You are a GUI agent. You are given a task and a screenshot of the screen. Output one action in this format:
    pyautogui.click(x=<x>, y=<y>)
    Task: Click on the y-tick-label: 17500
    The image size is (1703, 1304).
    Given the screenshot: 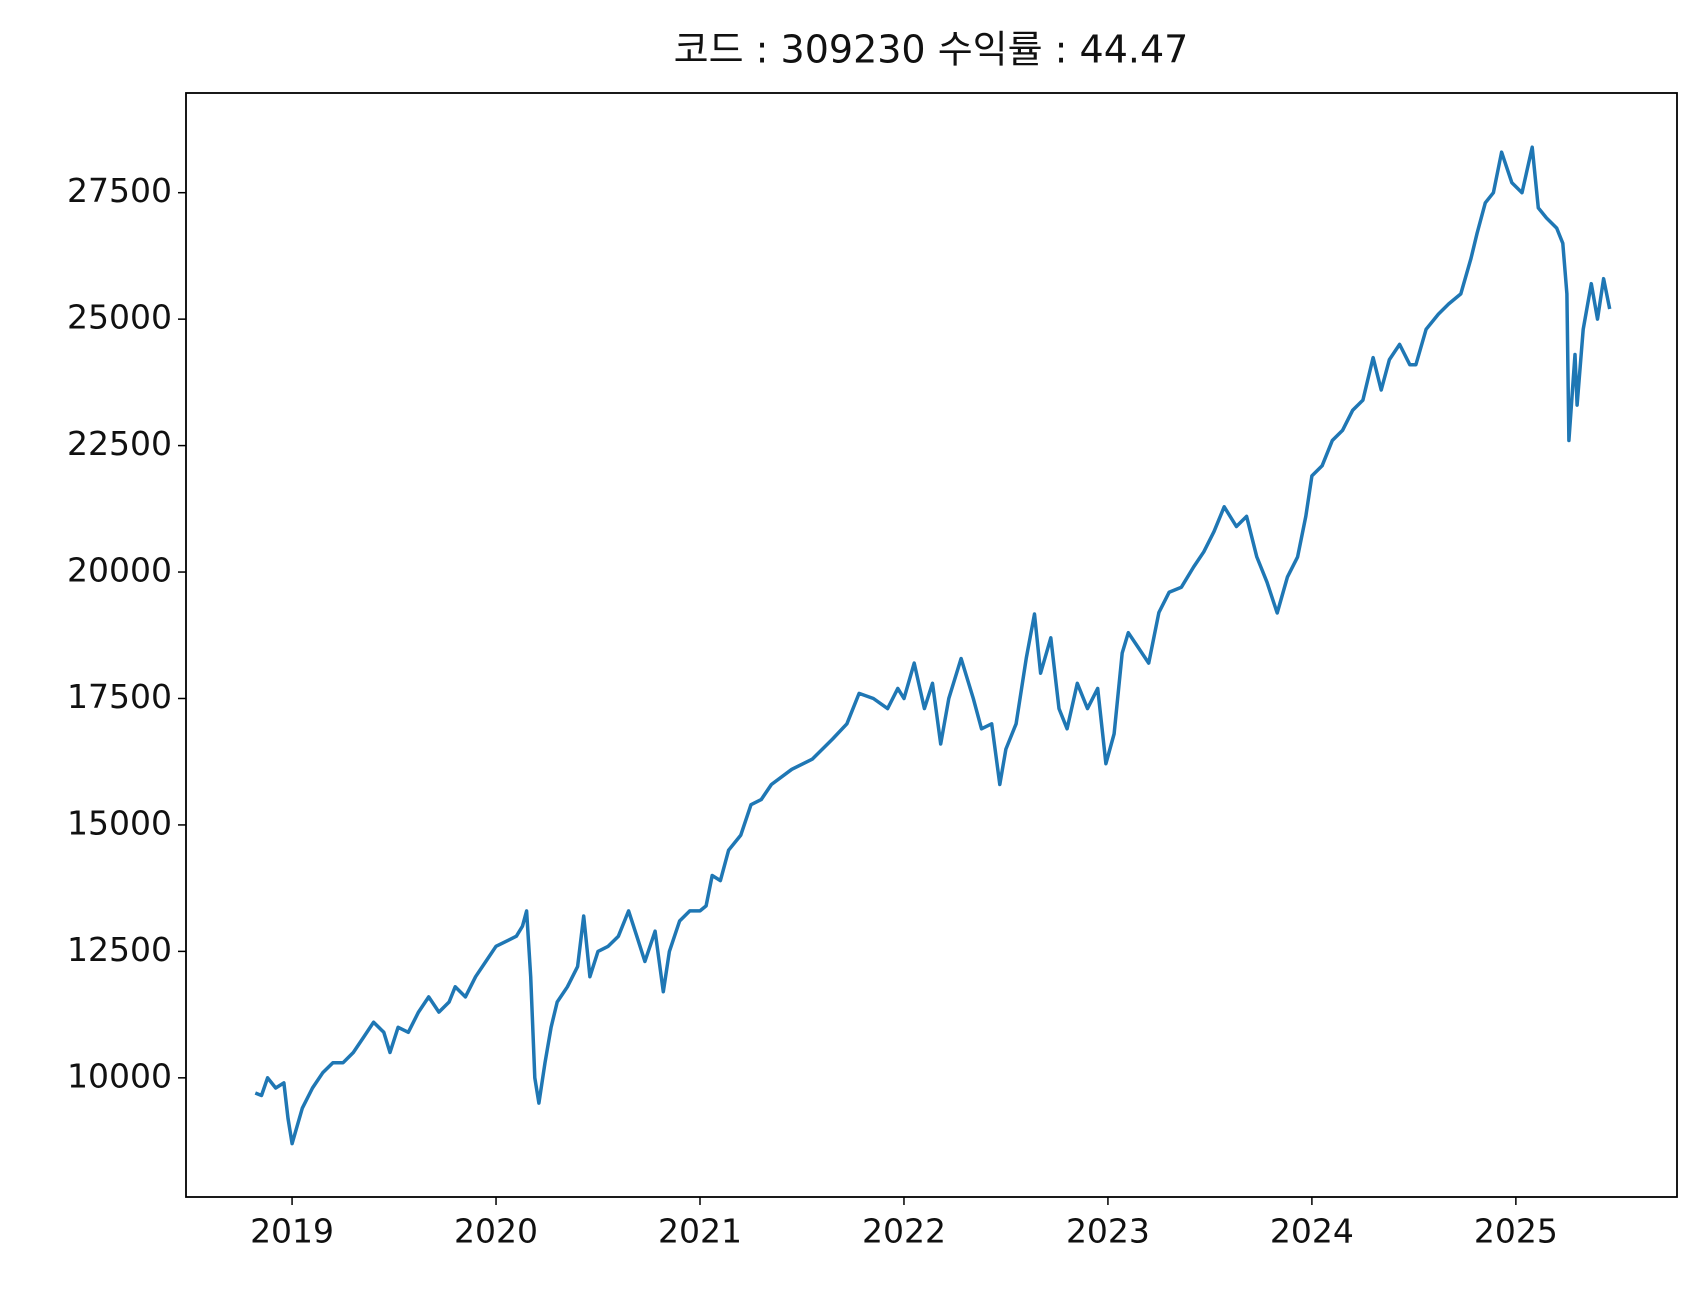 What is the action you would take?
    pyautogui.click(x=119, y=696)
    